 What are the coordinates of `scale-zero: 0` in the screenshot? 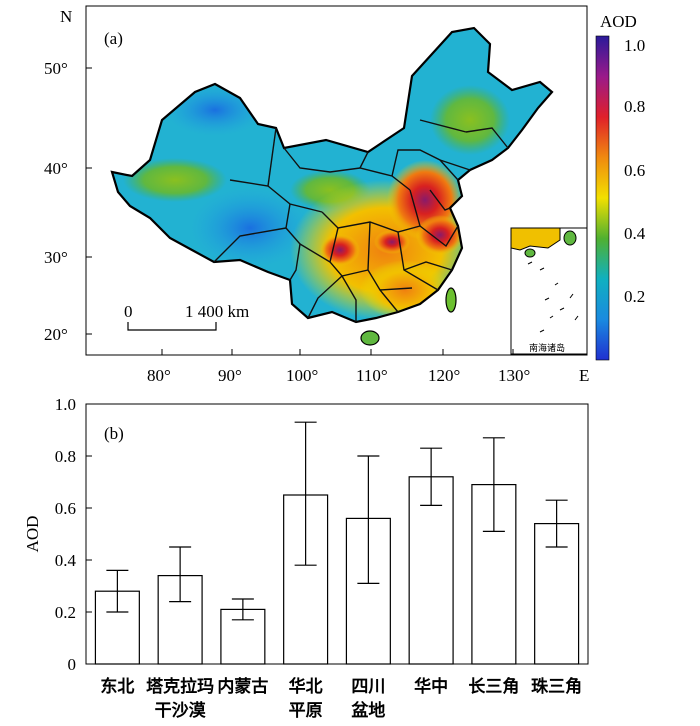 It's located at (128, 311).